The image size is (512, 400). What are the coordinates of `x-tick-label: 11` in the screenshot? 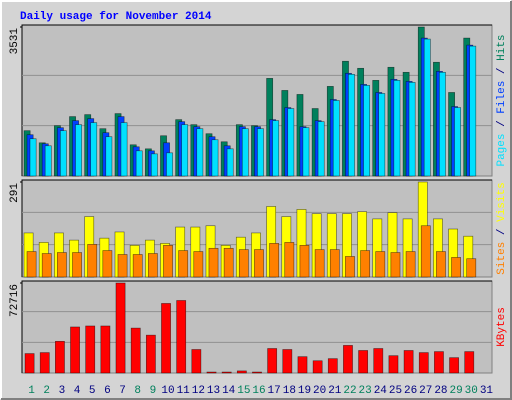 It's located at (184, 391).